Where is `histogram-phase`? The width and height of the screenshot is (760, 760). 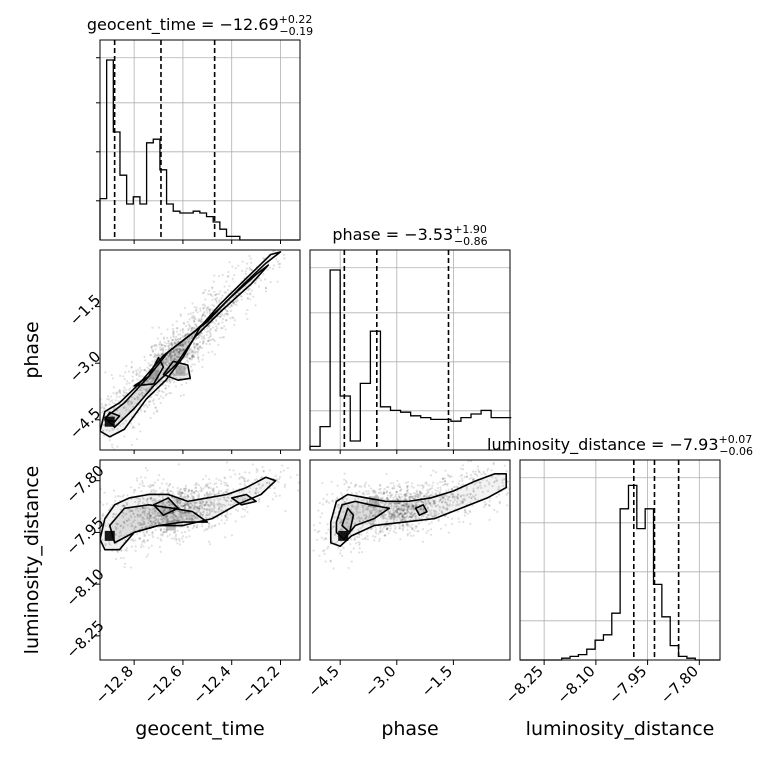 histogram-phase is located at coordinates (410, 359).